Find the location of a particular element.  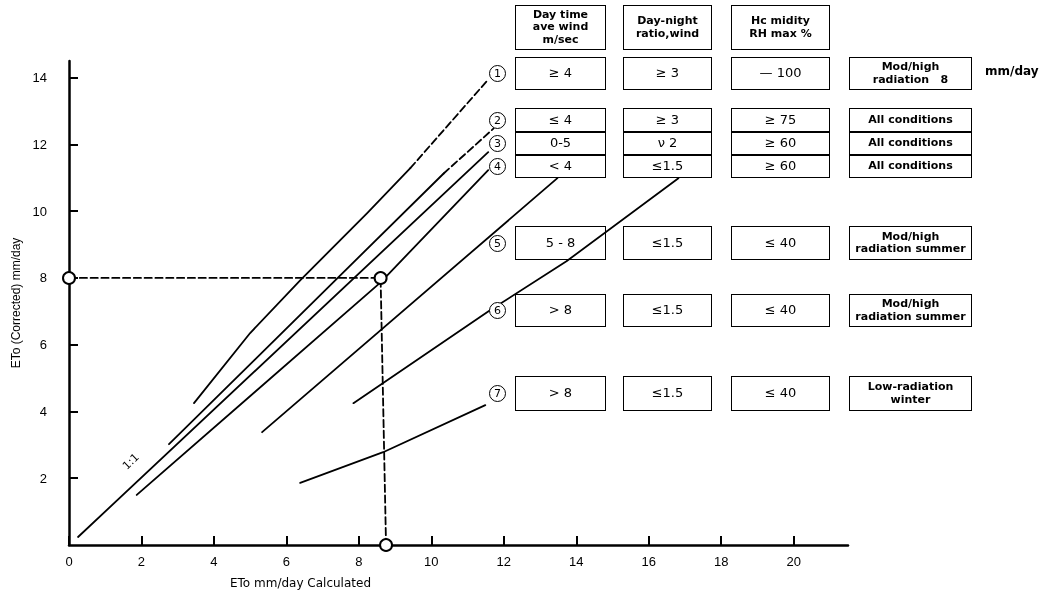

x-tick-label: 12 is located at coordinates (504, 561).